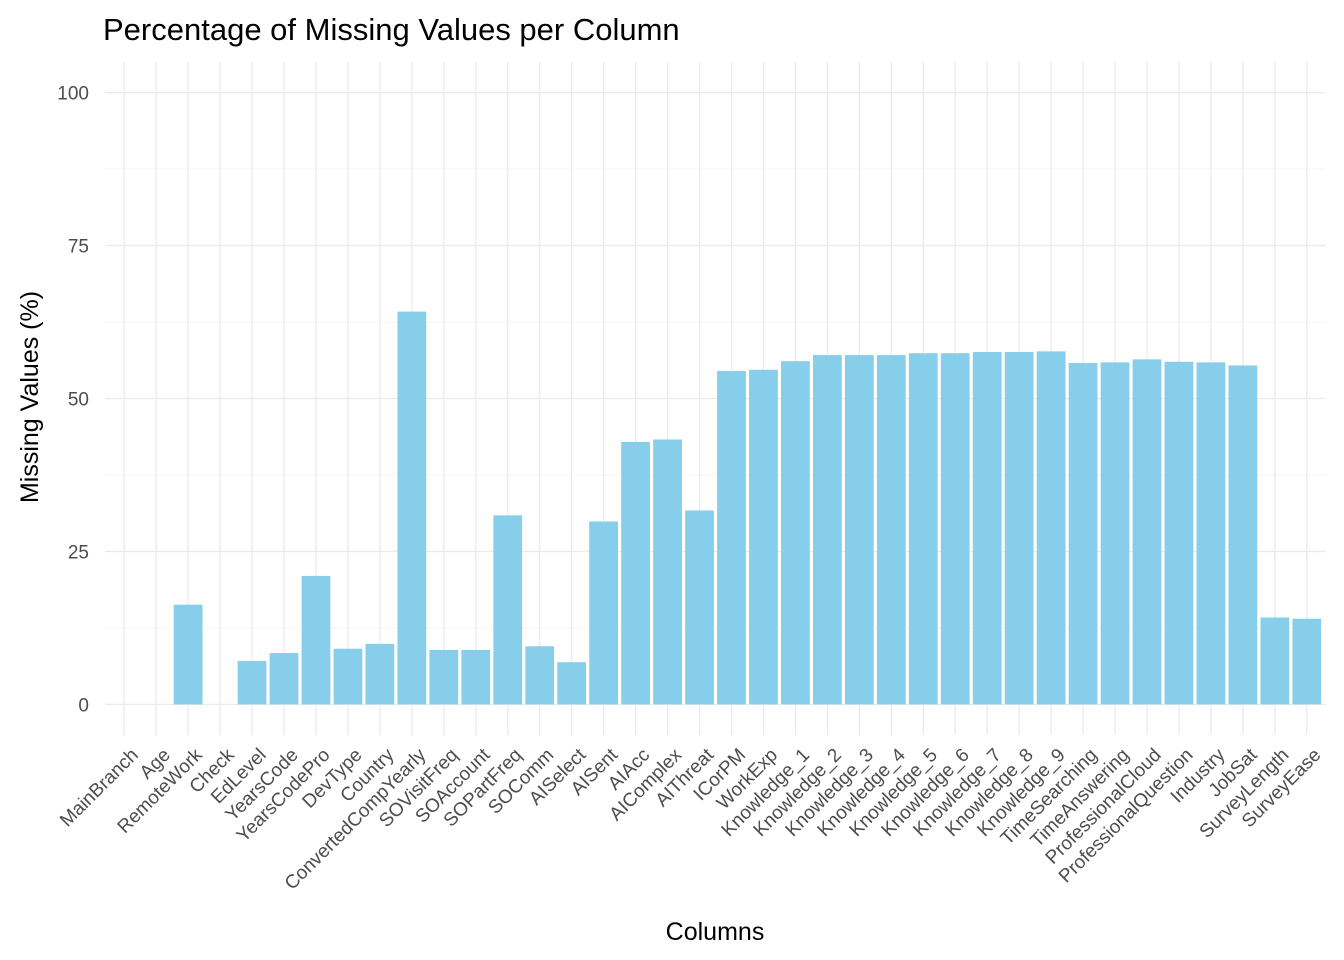  I want to click on y-tick-label: 50, so click(78, 400).